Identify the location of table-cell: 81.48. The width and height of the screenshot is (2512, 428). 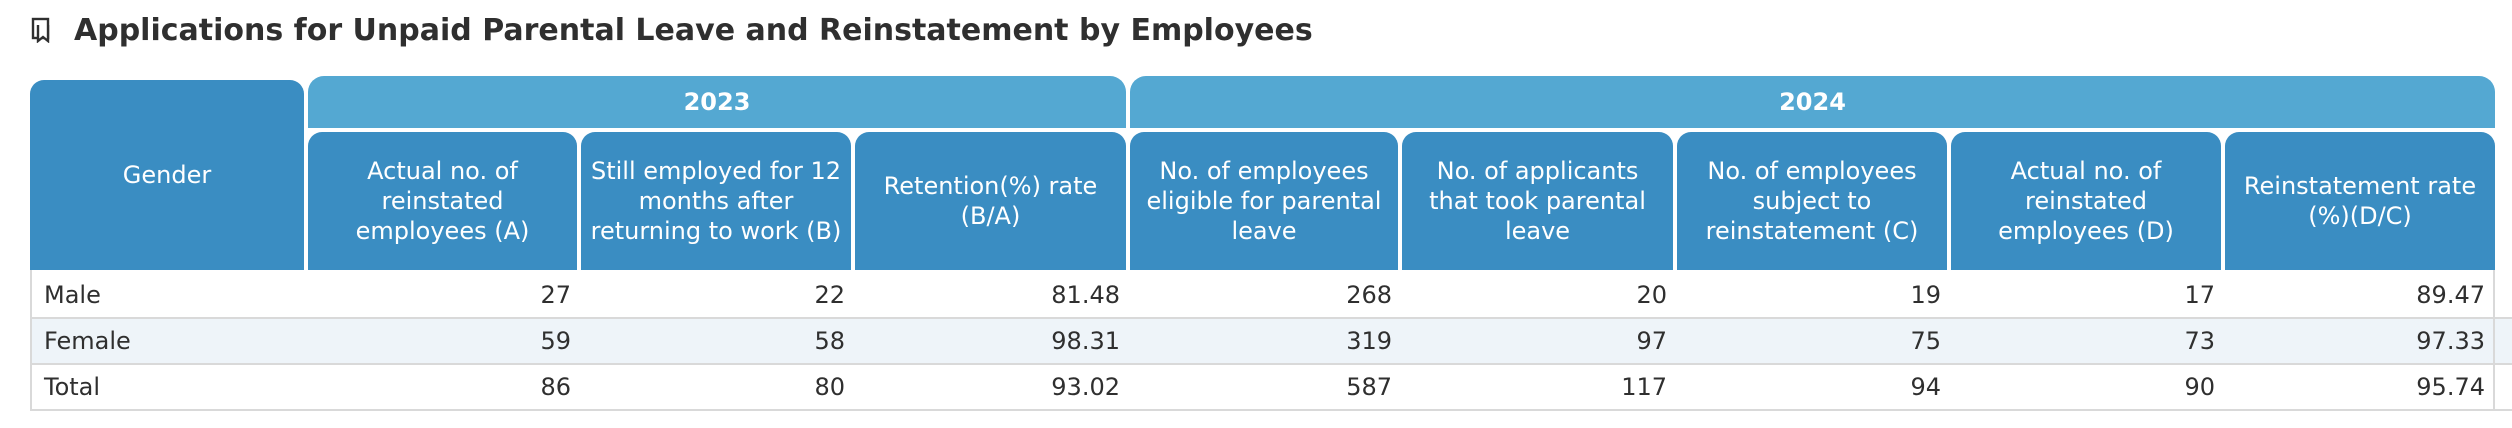
(1085, 295).